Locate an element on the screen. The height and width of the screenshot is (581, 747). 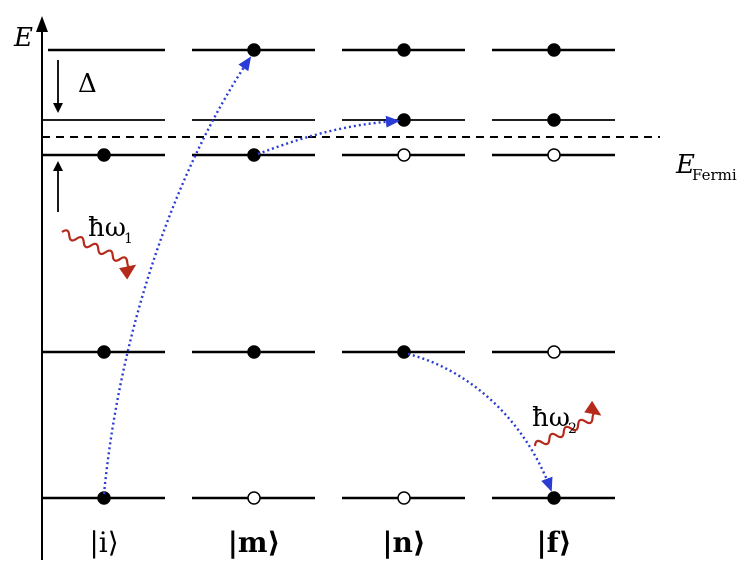
fermi-label-subscript: Fermi is located at coordinates (714, 175).